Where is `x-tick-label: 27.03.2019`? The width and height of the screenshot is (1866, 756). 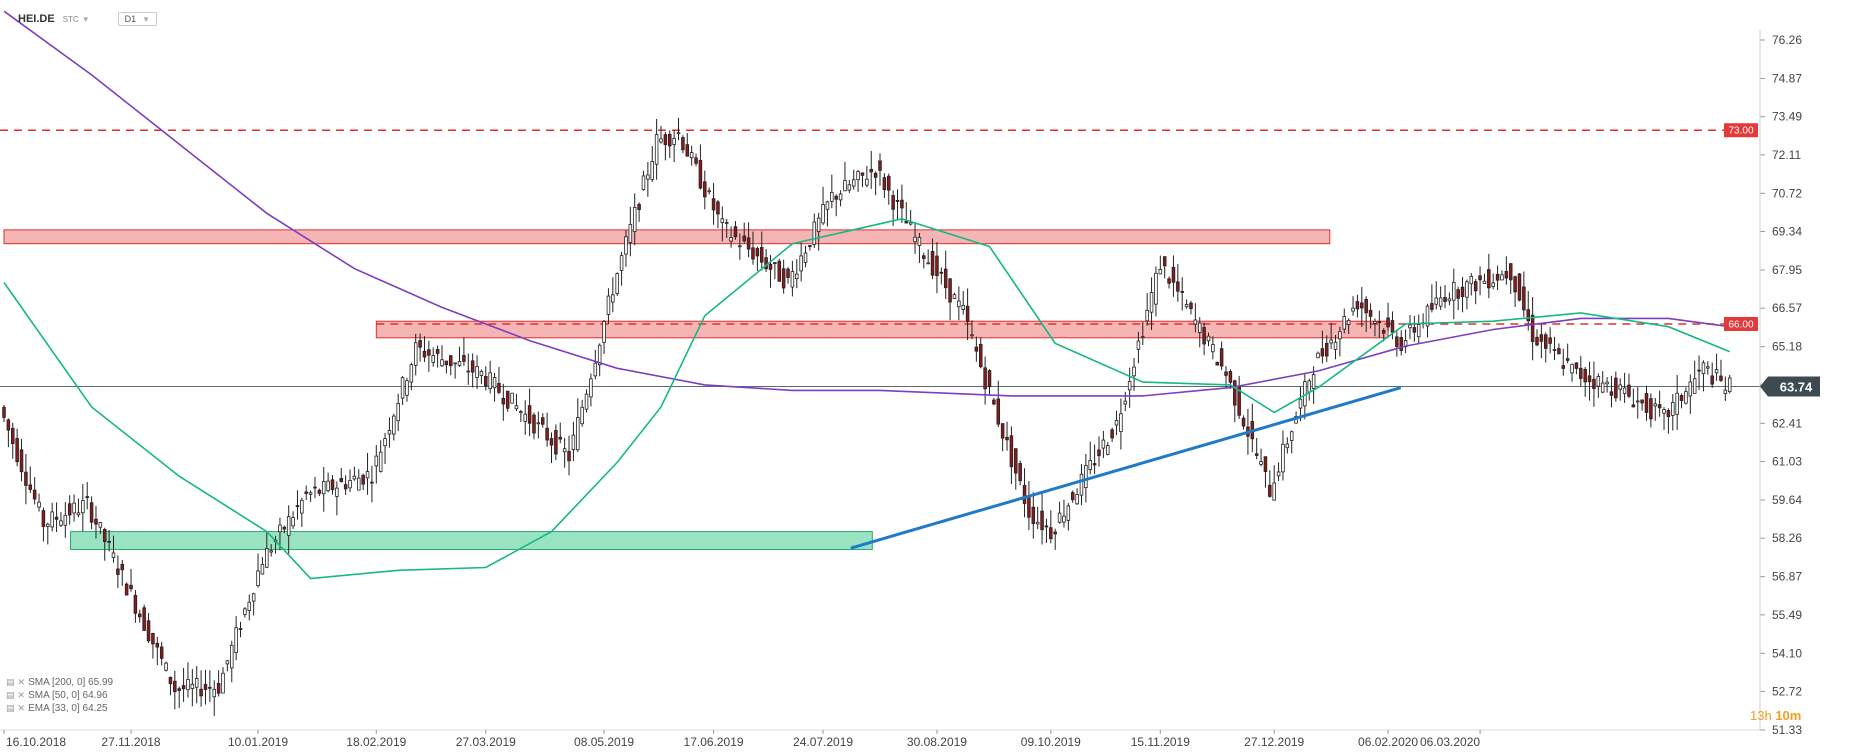 x-tick-label: 27.03.2019 is located at coordinates (486, 742).